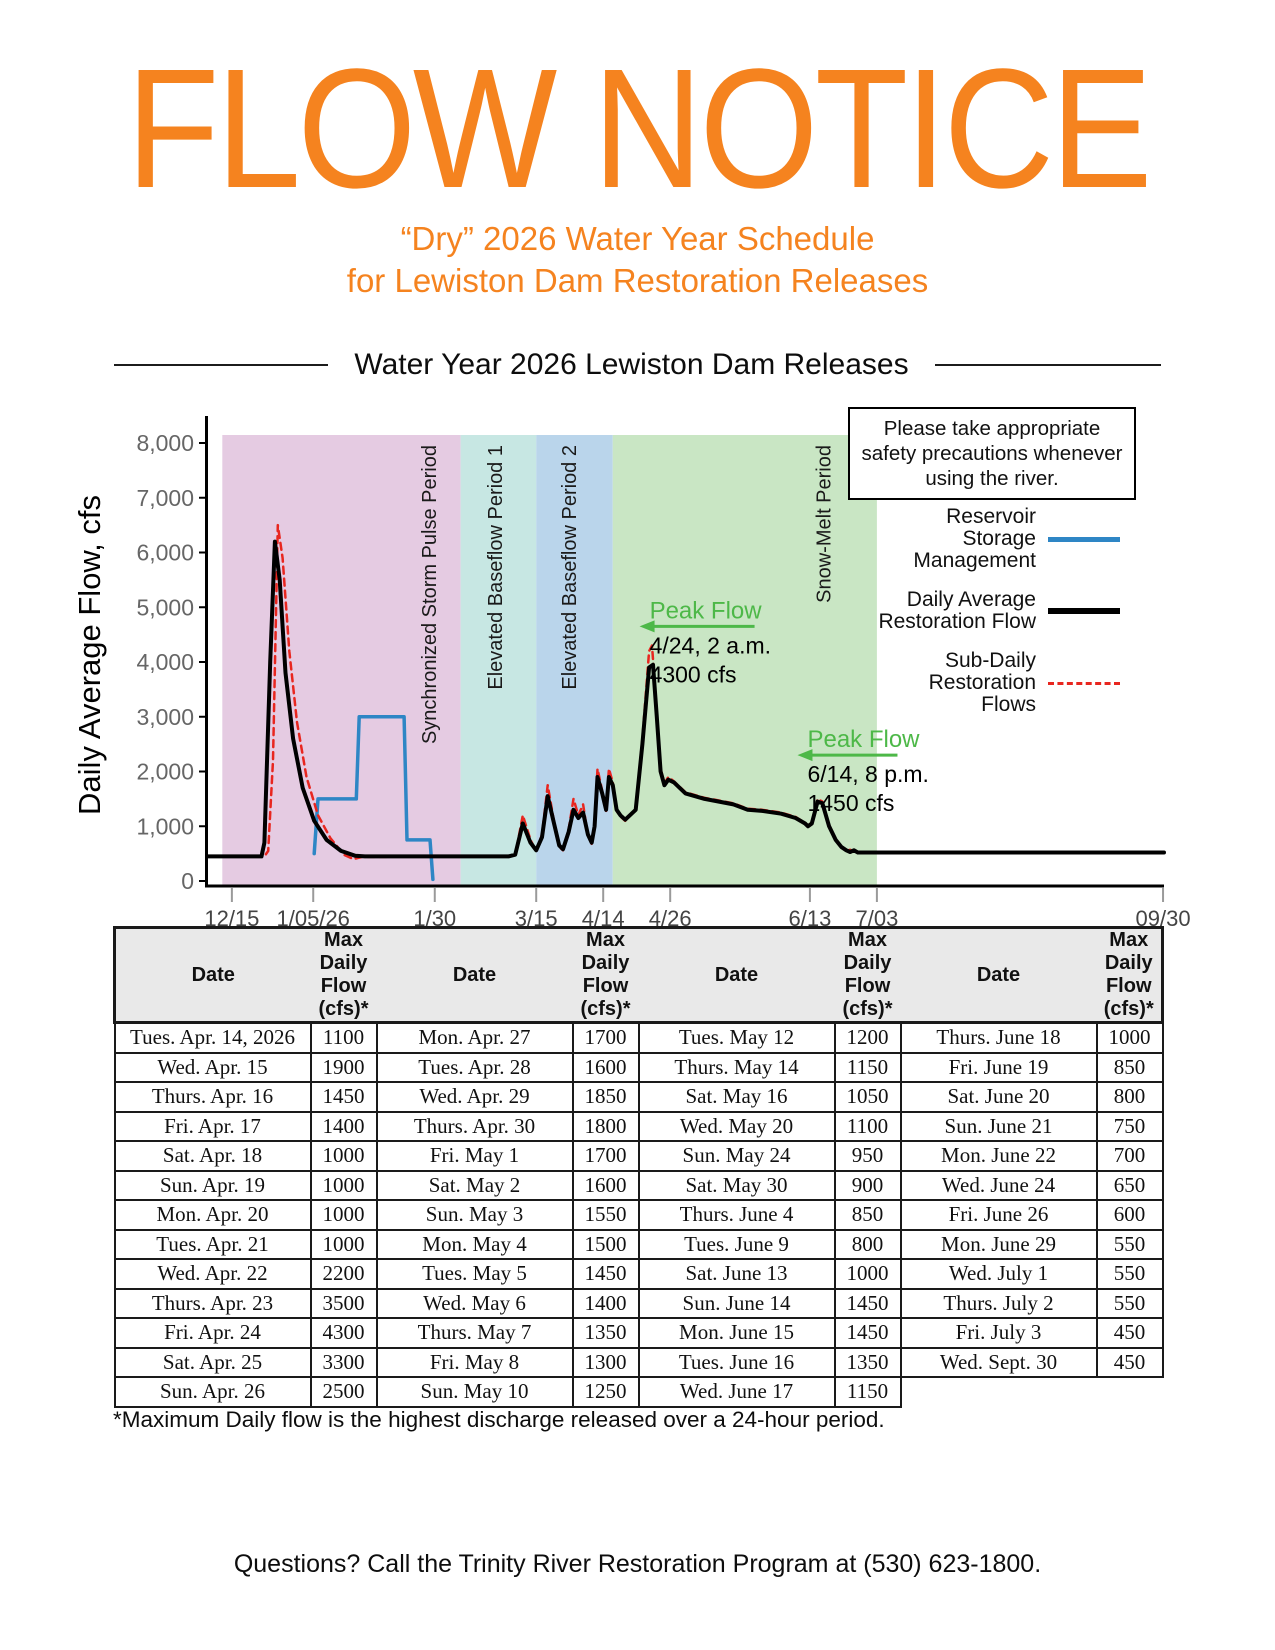  I want to click on chart-section-header: Water Year 2026 Lewiston Dam Releases, so click(637, 365).